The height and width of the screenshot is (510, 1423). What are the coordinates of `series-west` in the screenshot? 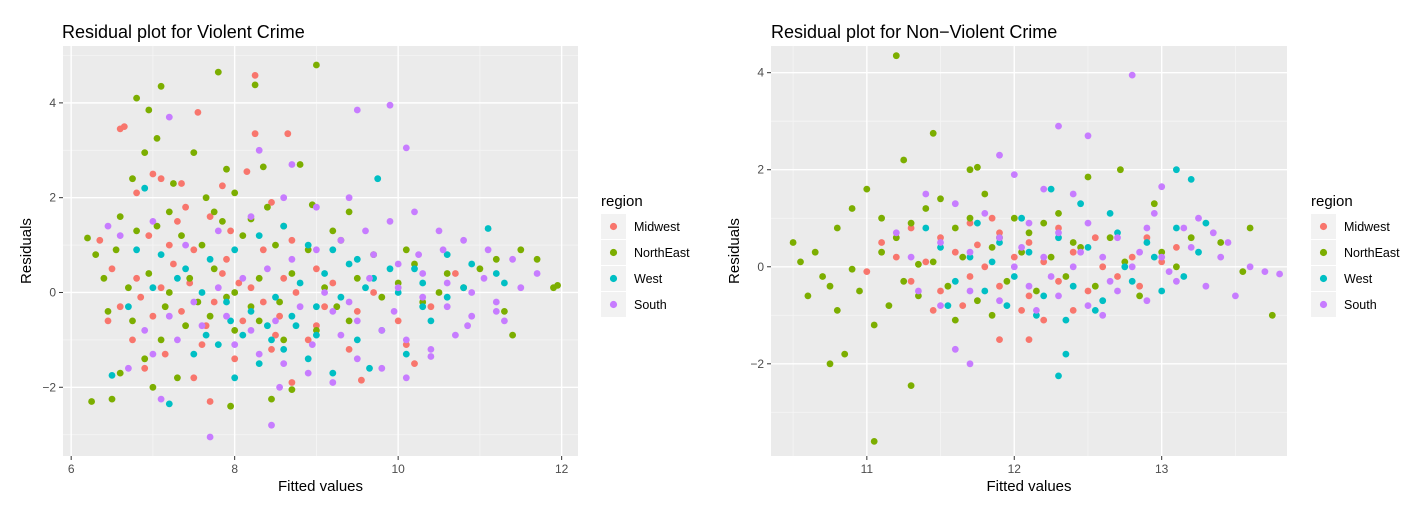 It's located at (308, 291).